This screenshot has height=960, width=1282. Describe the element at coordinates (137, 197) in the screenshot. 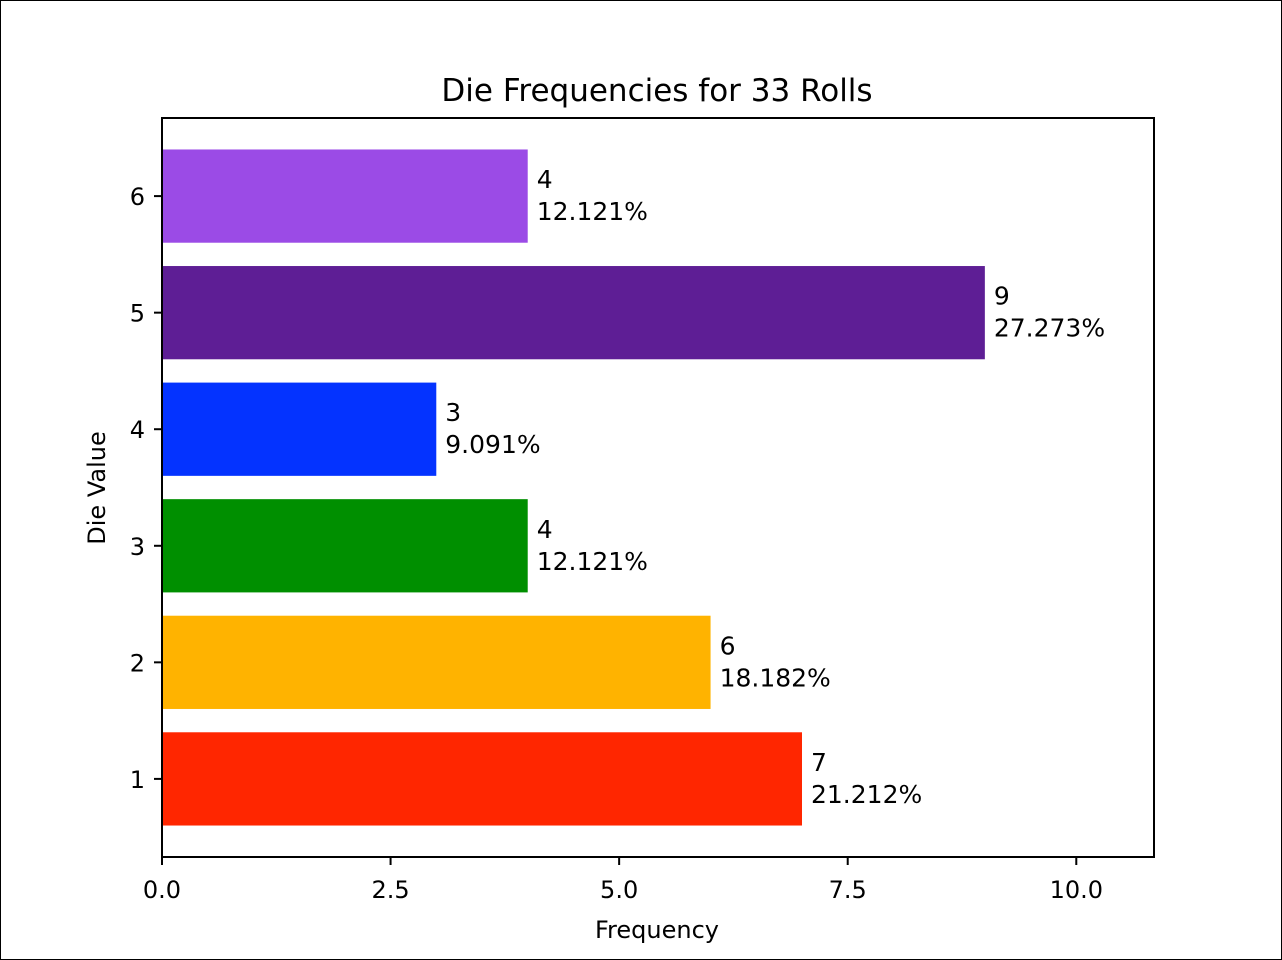

I see `y-tick-label: 6` at that location.